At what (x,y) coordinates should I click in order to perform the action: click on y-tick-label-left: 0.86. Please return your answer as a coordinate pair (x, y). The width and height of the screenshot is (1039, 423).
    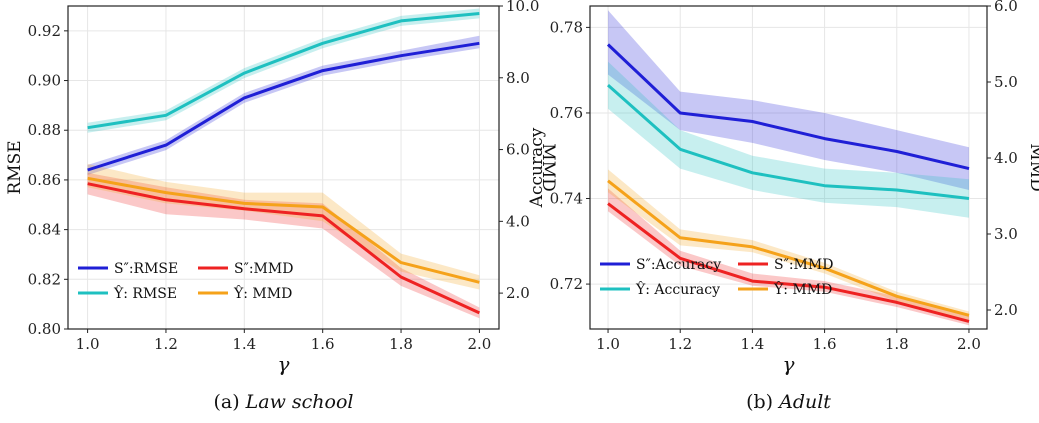
    Looking at the image, I should click on (44, 180).